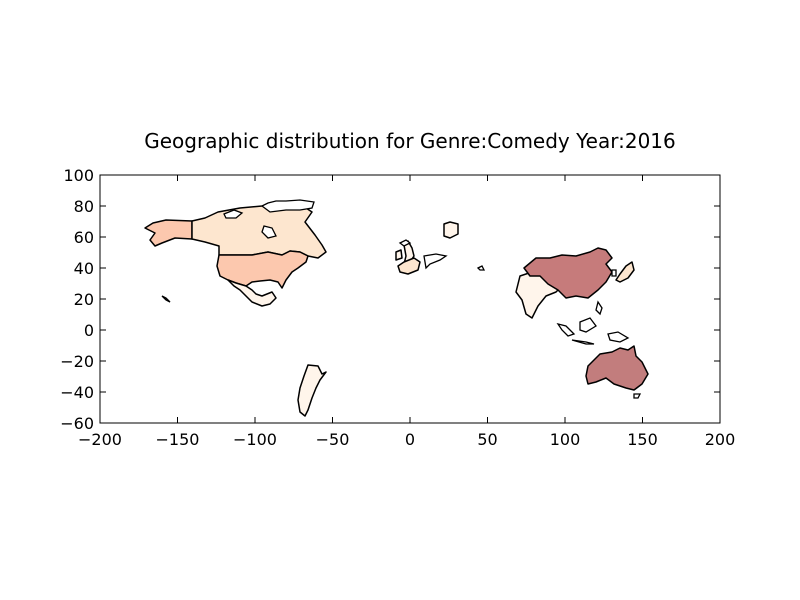  Describe the element at coordinates (166, 299) in the screenshot. I see `region-outline-hawaii` at that location.